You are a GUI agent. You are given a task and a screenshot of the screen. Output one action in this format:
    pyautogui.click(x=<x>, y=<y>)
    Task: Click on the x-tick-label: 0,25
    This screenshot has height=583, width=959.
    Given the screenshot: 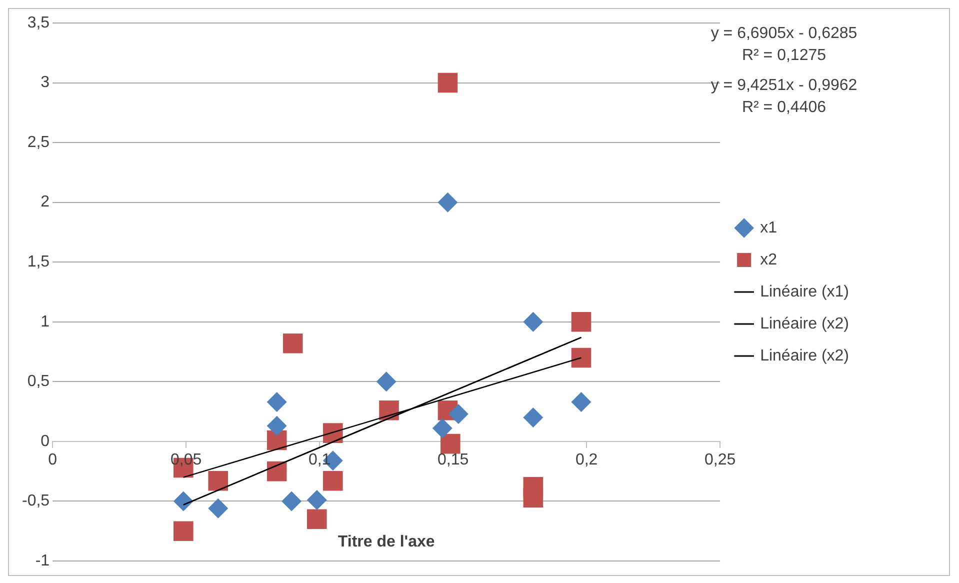 What is the action you would take?
    pyautogui.click(x=720, y=459)
    